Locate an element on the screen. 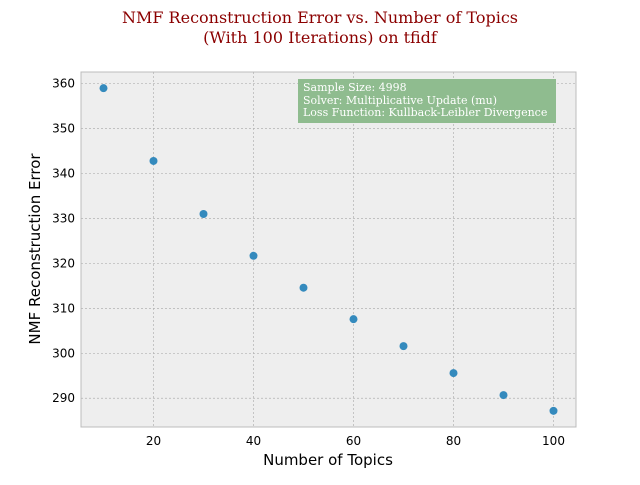 Image resolution: width=640 pixels, height=485 pixels. y-tick-label: 340 is located at coordinates (63, 174).